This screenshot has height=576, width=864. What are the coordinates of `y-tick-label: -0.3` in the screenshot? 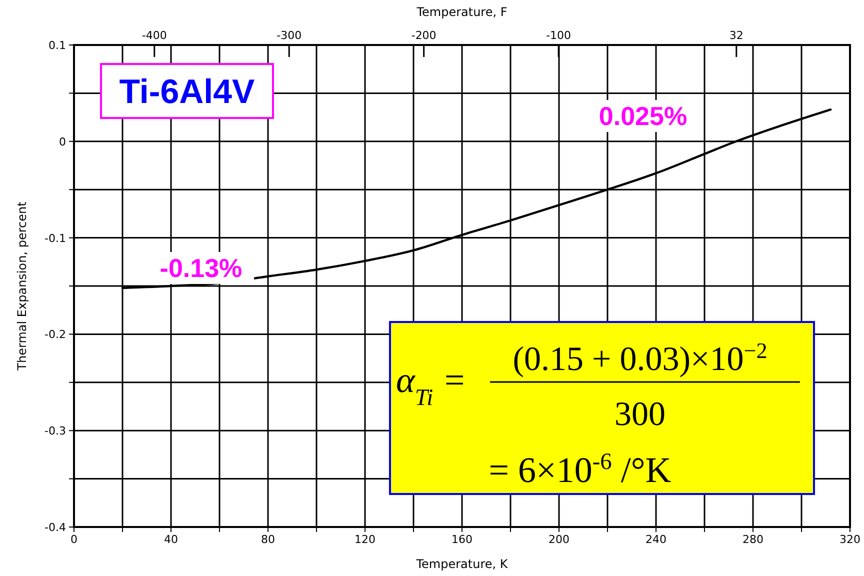 It's located at (55, 431).